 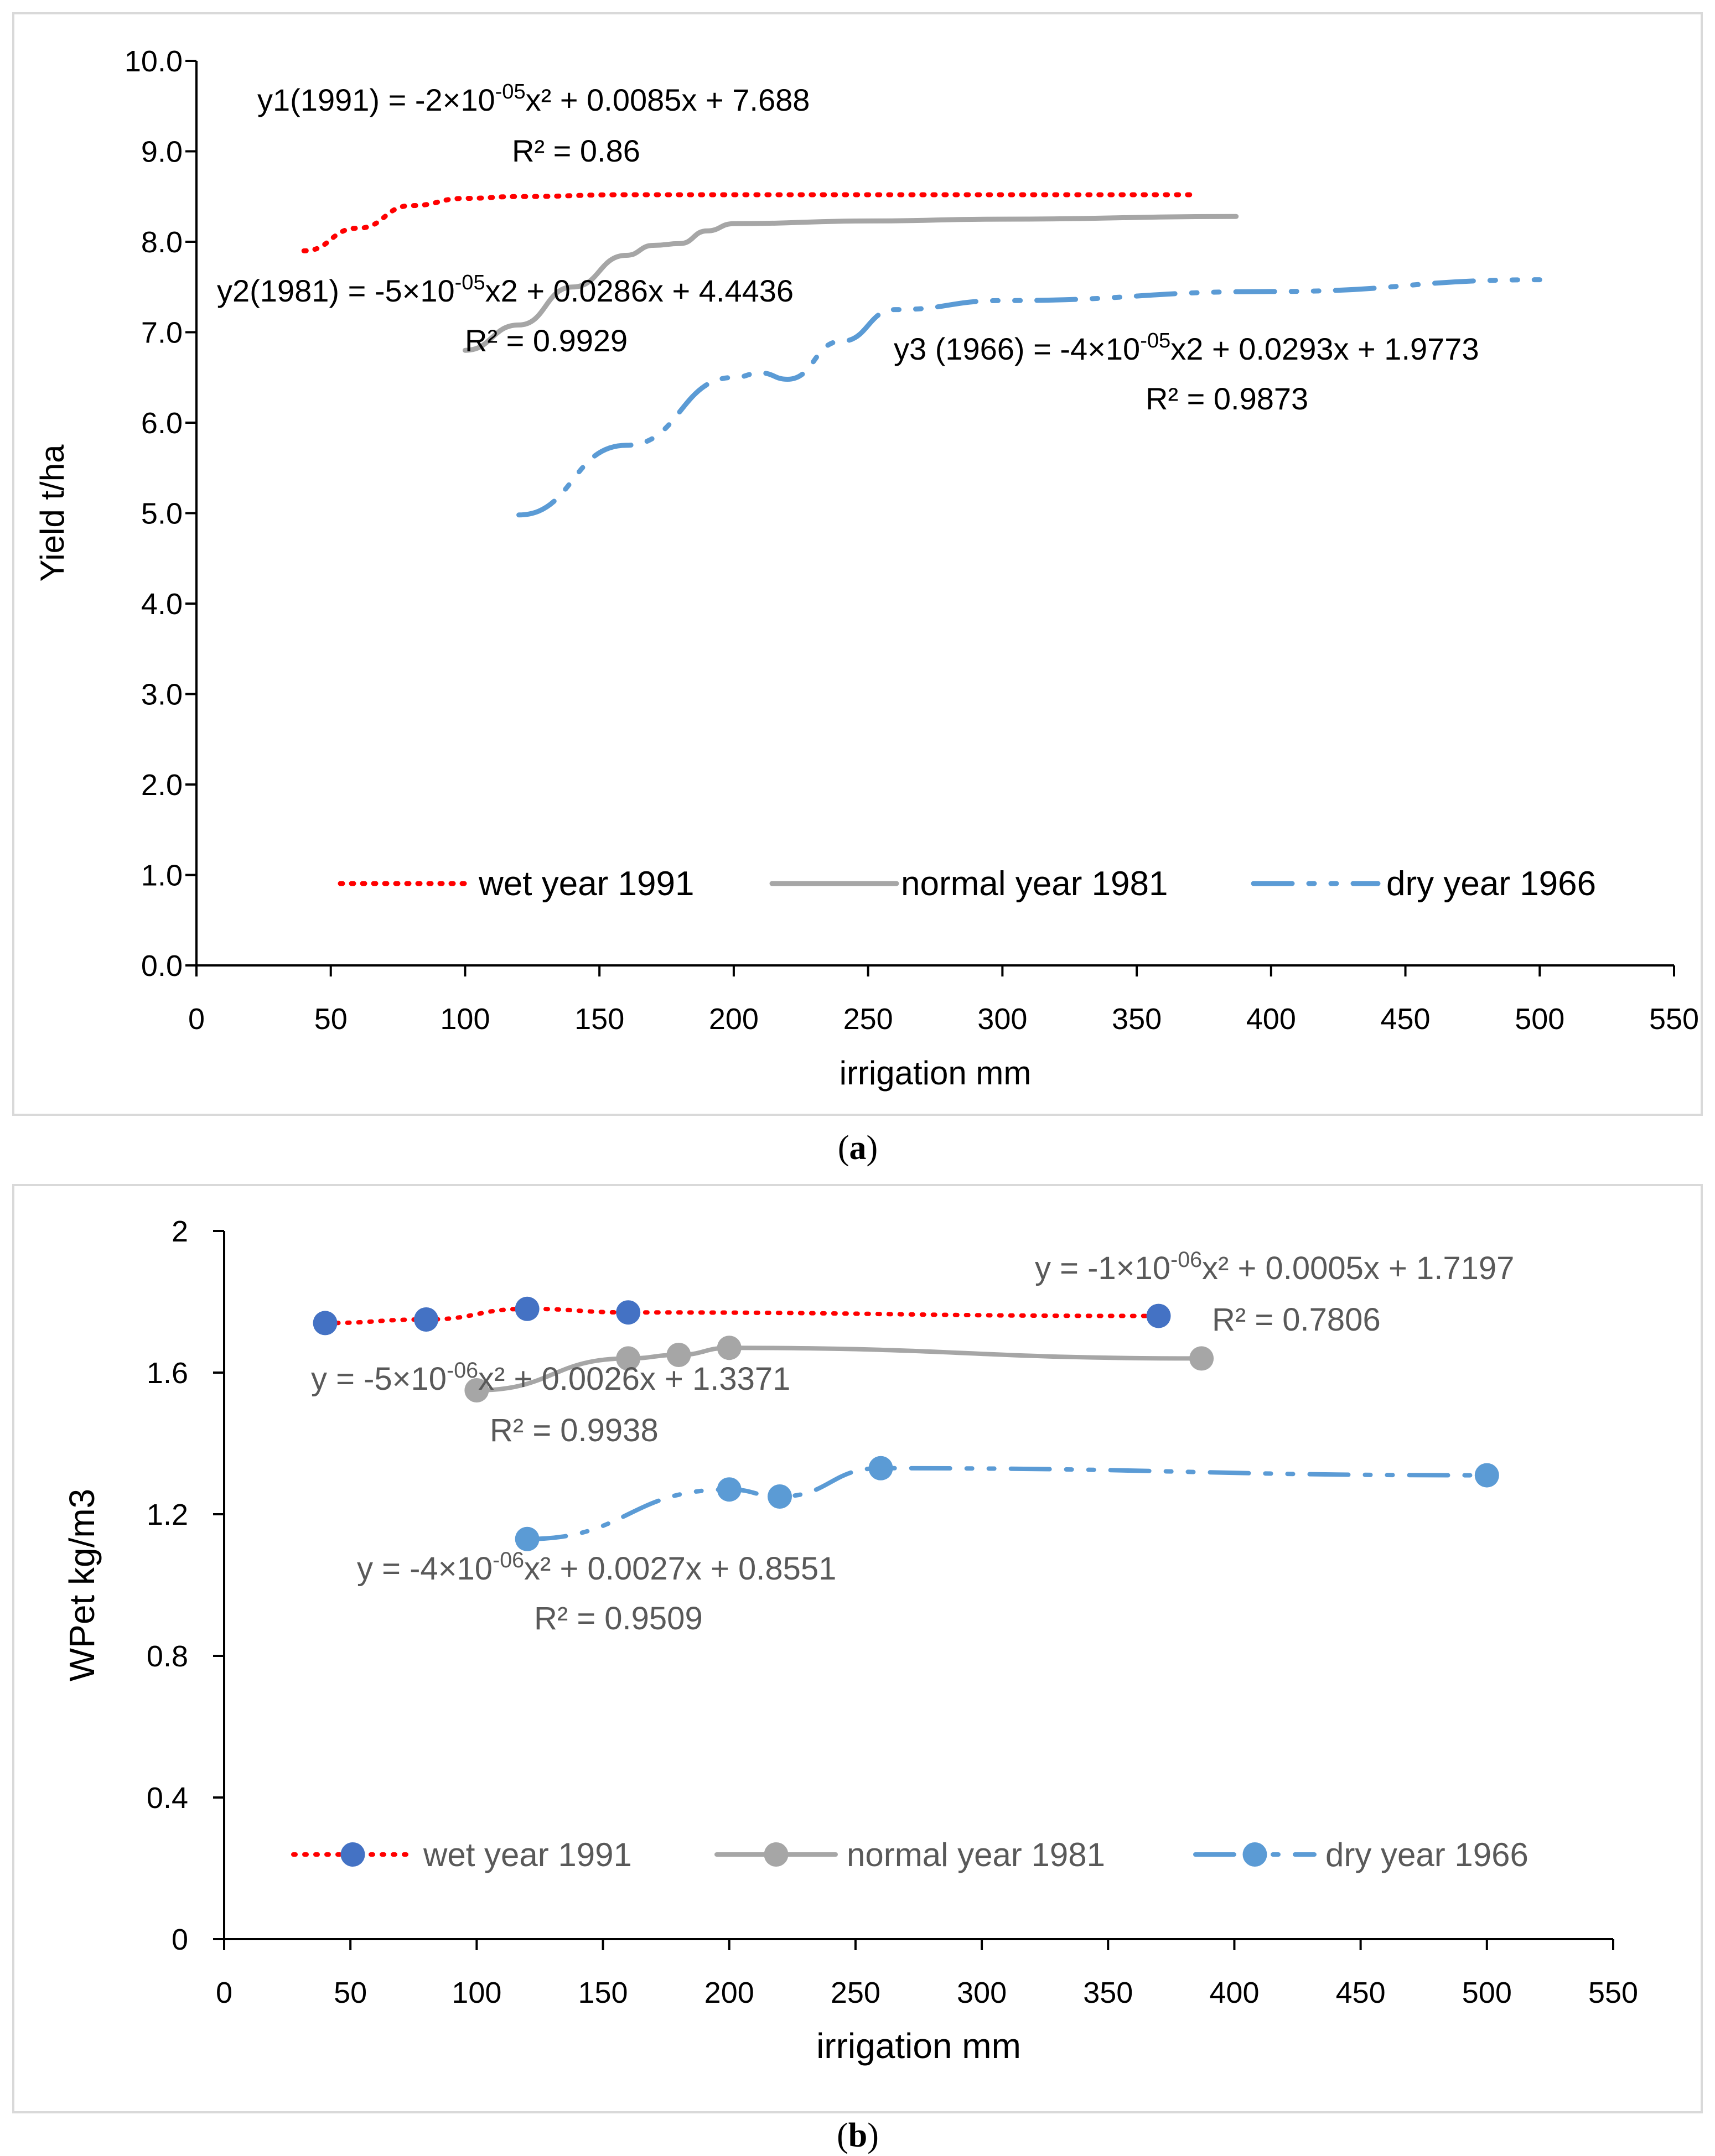 What do you see at coordinates (162, 242) in the screenshot?
I see `y-tick-label: 8.0` at bounding box center [162, 242].